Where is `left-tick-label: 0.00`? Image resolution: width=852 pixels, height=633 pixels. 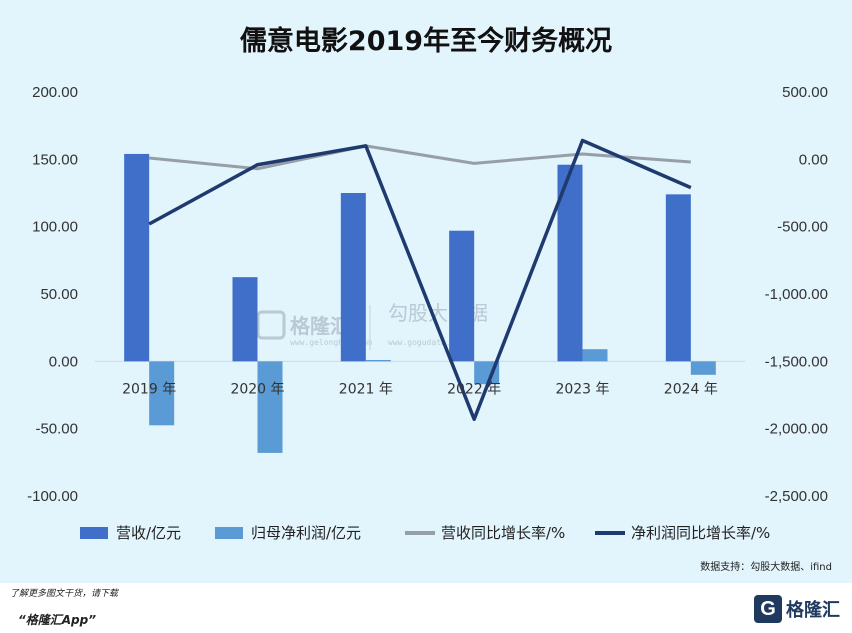
left-tick-label: 0.00 is located at coordinates (63, 361).